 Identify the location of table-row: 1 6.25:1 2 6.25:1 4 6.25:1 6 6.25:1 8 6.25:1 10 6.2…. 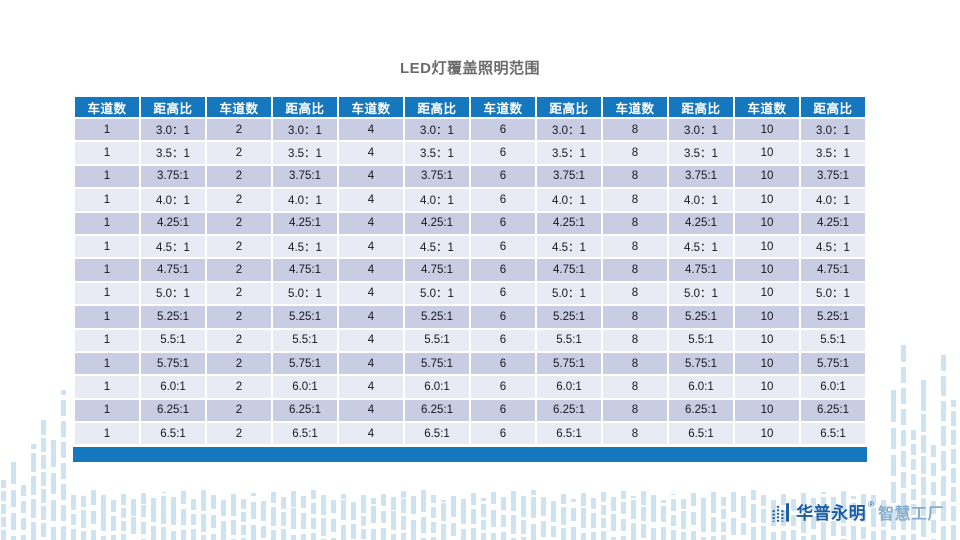
(470, 410).